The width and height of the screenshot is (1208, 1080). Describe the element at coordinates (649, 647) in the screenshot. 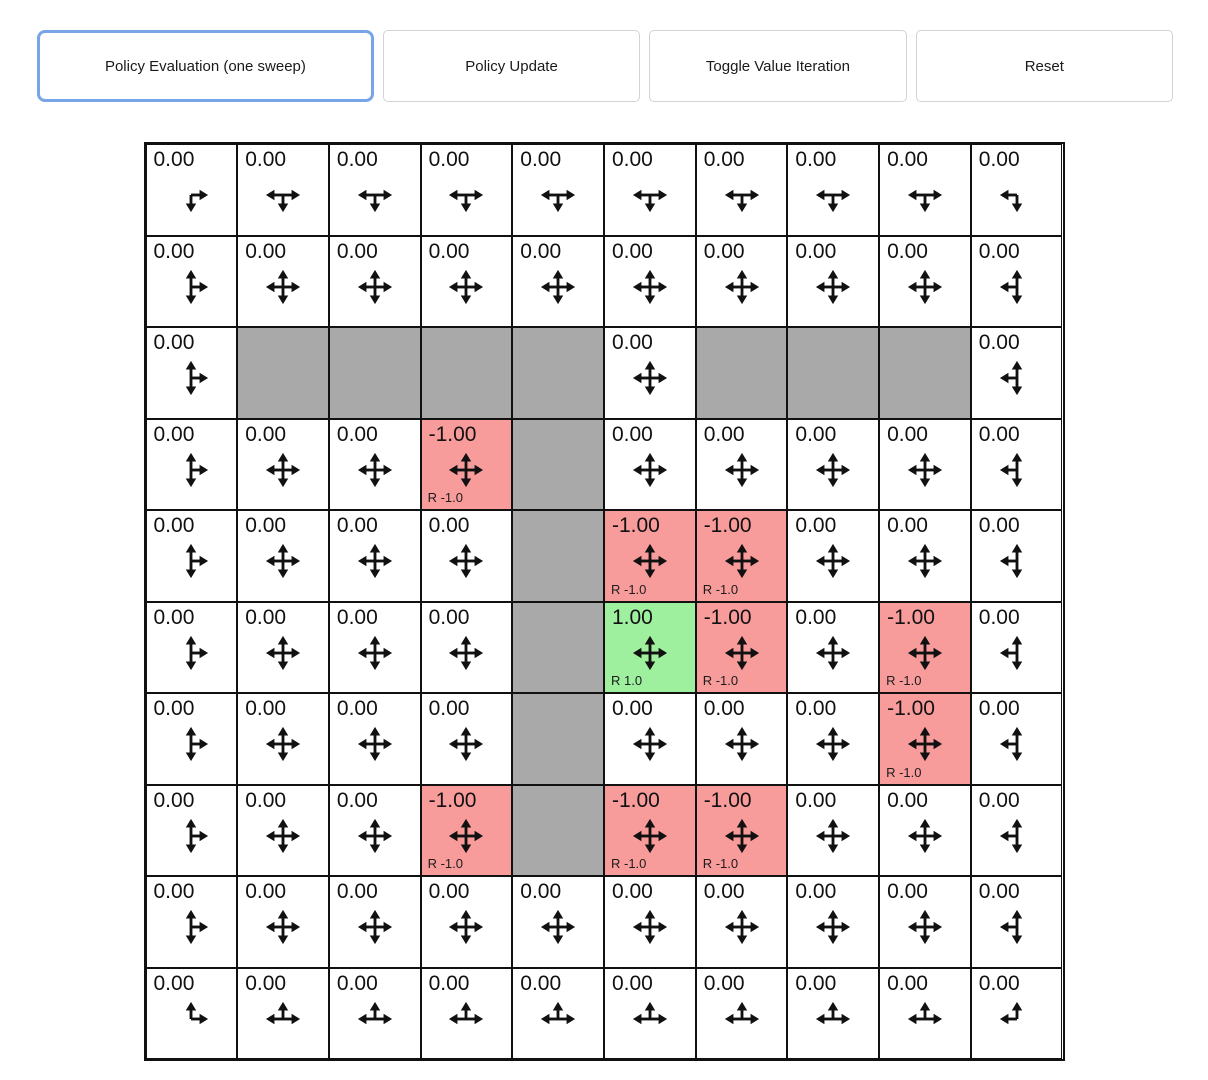

I see `grid-cell: 1.00 R 1.0` at that location.